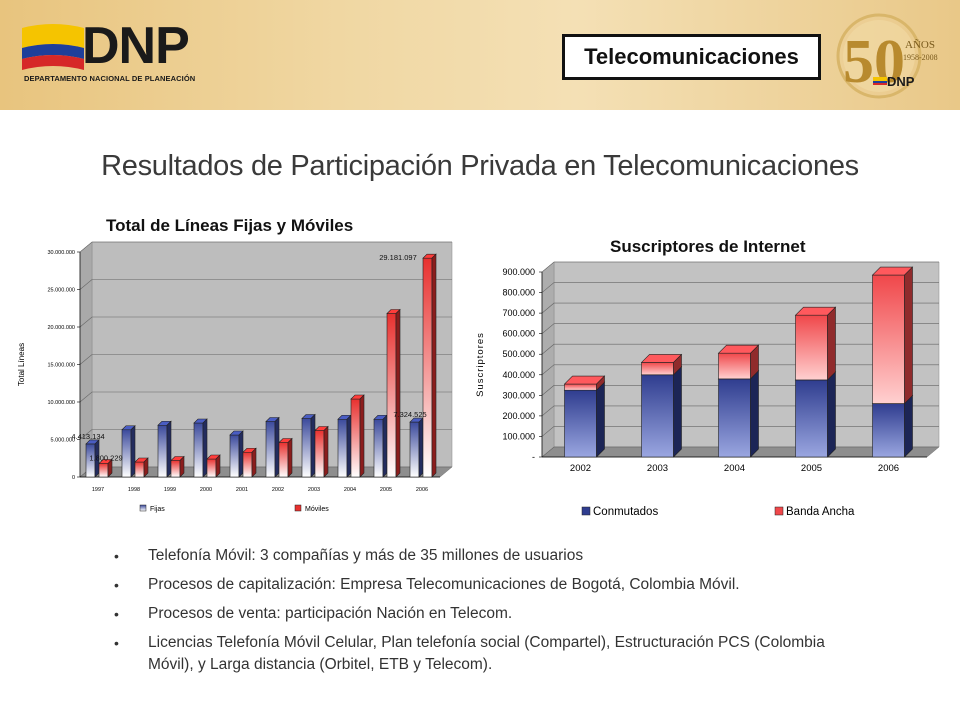 The width and height of the screenshot is (960, 720). Describe the element at coordinates (61, 291) in the screenshot. I see `y-tick-label: 25.000.000` at that location.